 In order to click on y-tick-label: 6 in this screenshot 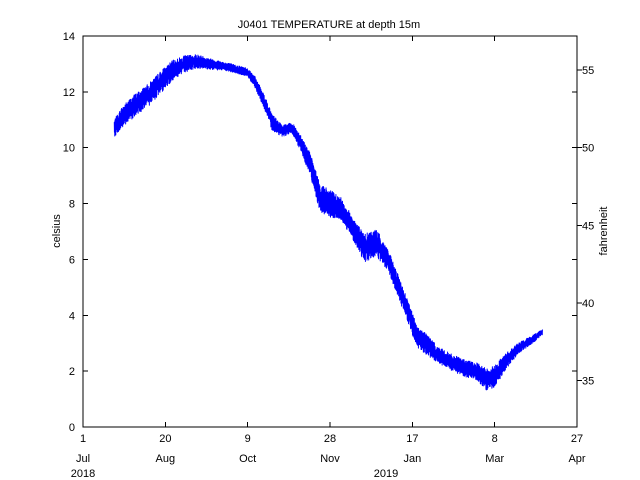, I will do `click(72, 260)`.